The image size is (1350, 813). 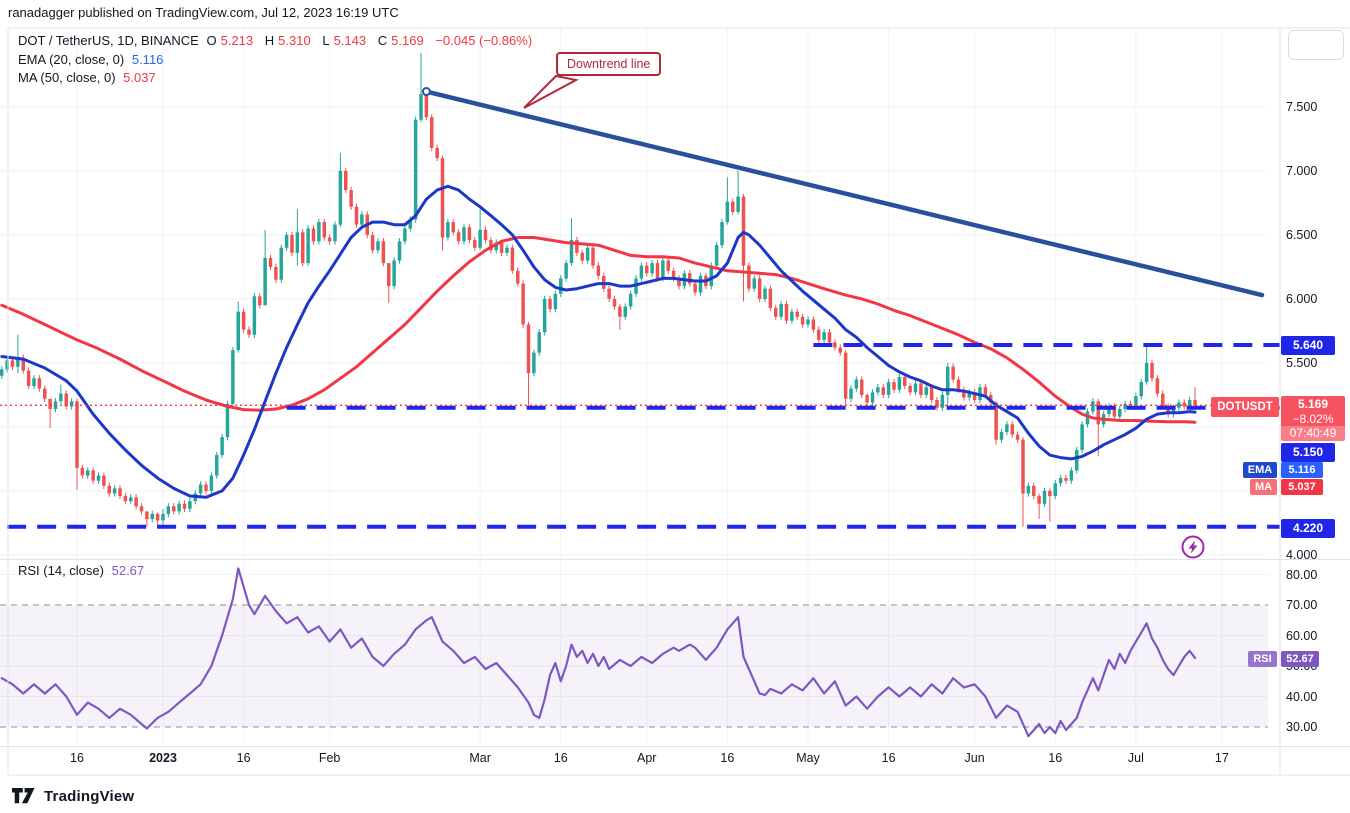 I want to click on lightning-icon, so click(x=1193, y=547).